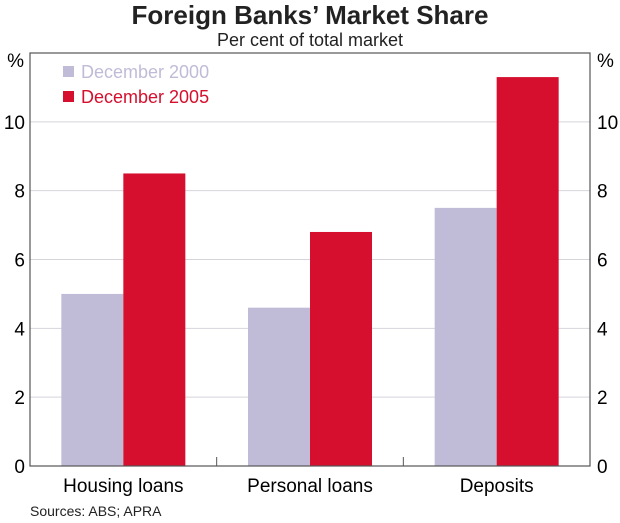  Describe the element at coordinates (154, 320) in the screenshot. I see `bar-housing-loans-december-2005` at that location.